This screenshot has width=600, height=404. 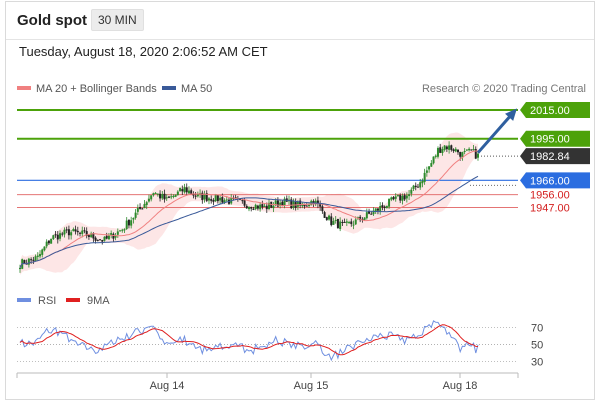 I want to click on timeframe-badge: 30 MIN, so click(x=117, y=20).